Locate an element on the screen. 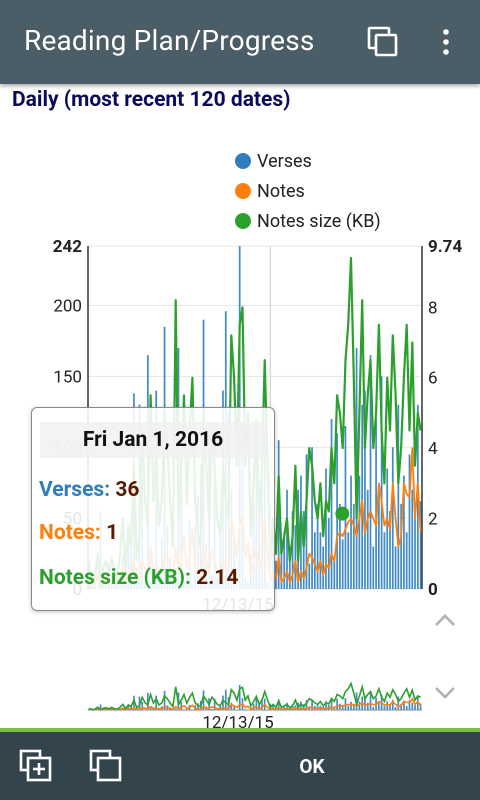 This screenshot has width=480, height=800. app-bar: Reading Plan/Progress is located at coordinates (240, 42).